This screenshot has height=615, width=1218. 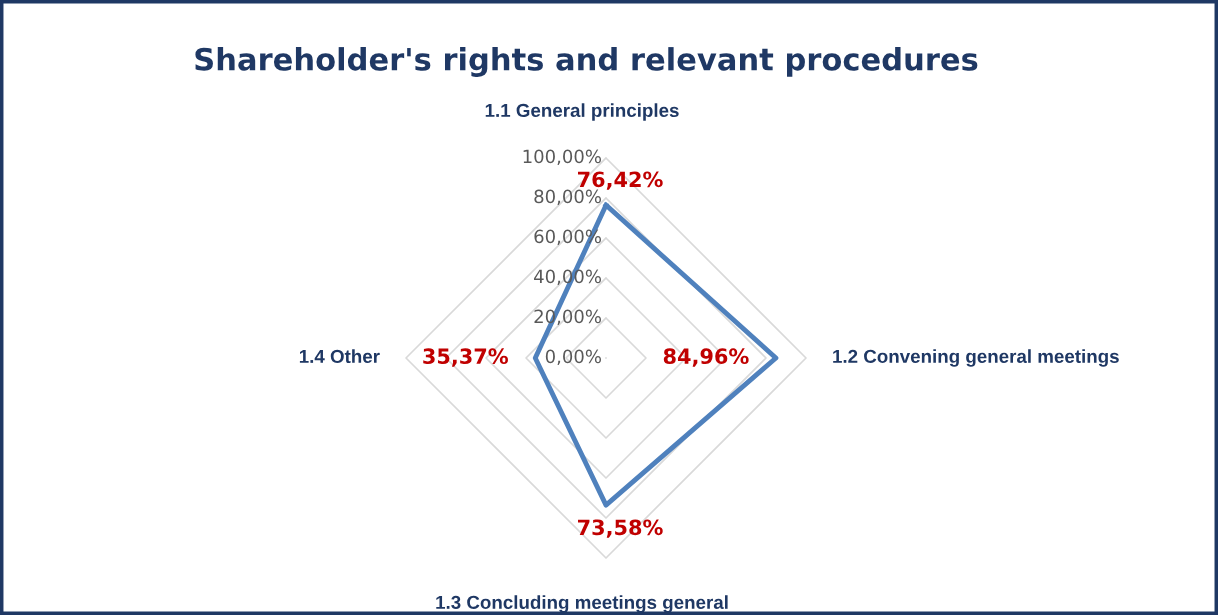 I want to click on data-label: 84,96%, so click(x=706, y=357).